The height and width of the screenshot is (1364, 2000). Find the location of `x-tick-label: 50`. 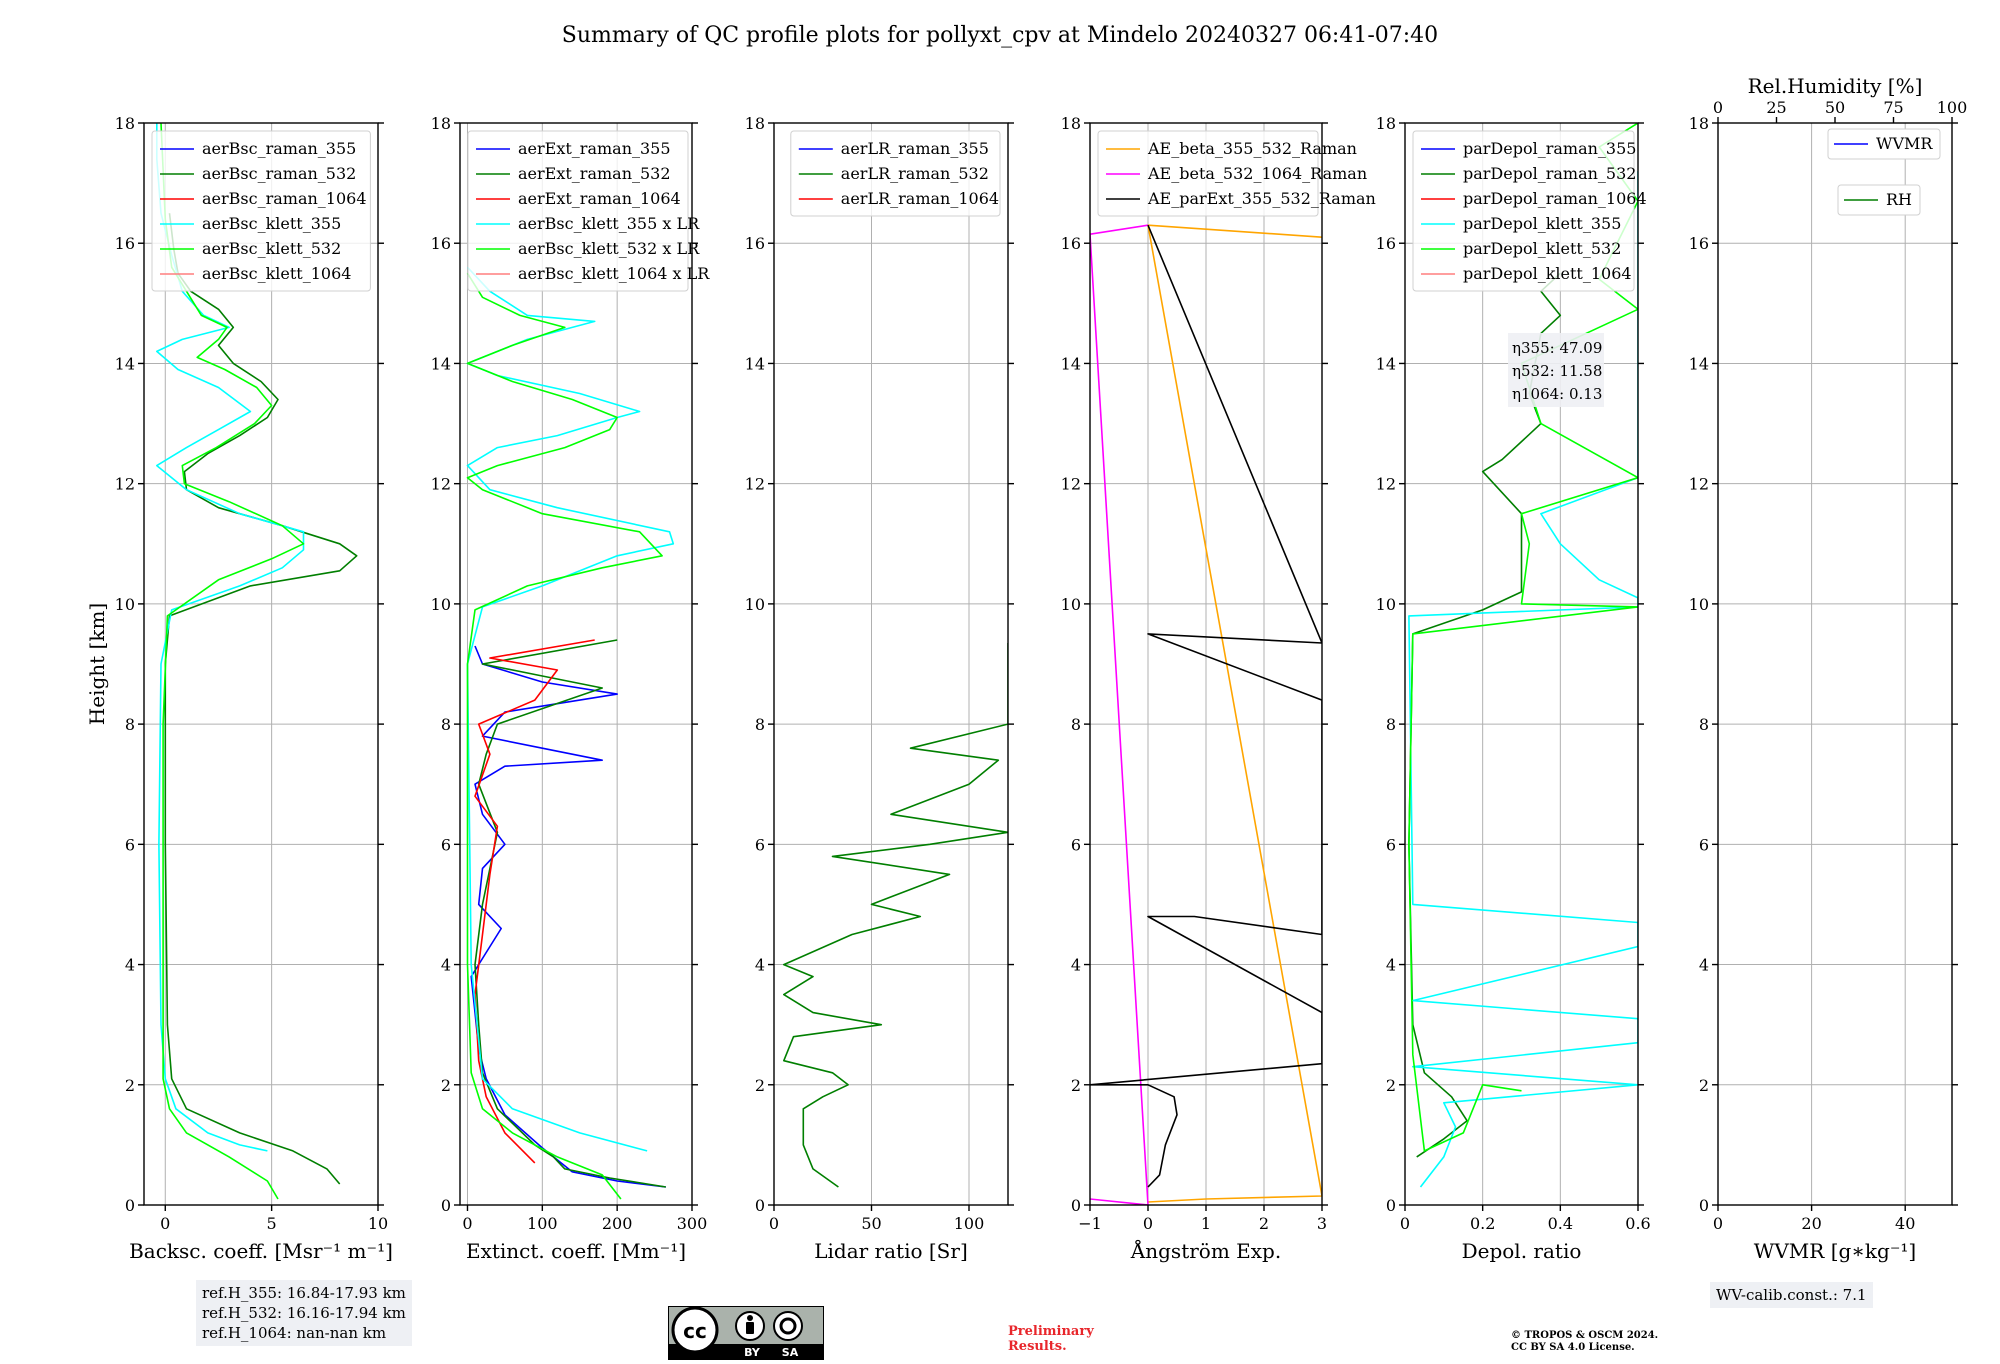

x-tick-label: 50 is located at coordinates (871, 1223).